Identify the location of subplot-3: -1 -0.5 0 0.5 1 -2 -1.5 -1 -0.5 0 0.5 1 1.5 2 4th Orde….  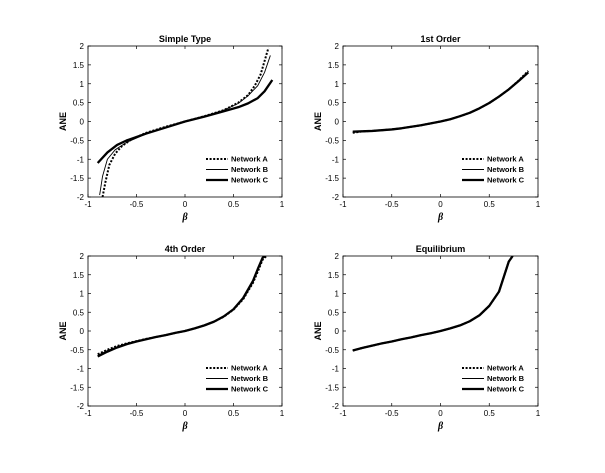
(171, 338).